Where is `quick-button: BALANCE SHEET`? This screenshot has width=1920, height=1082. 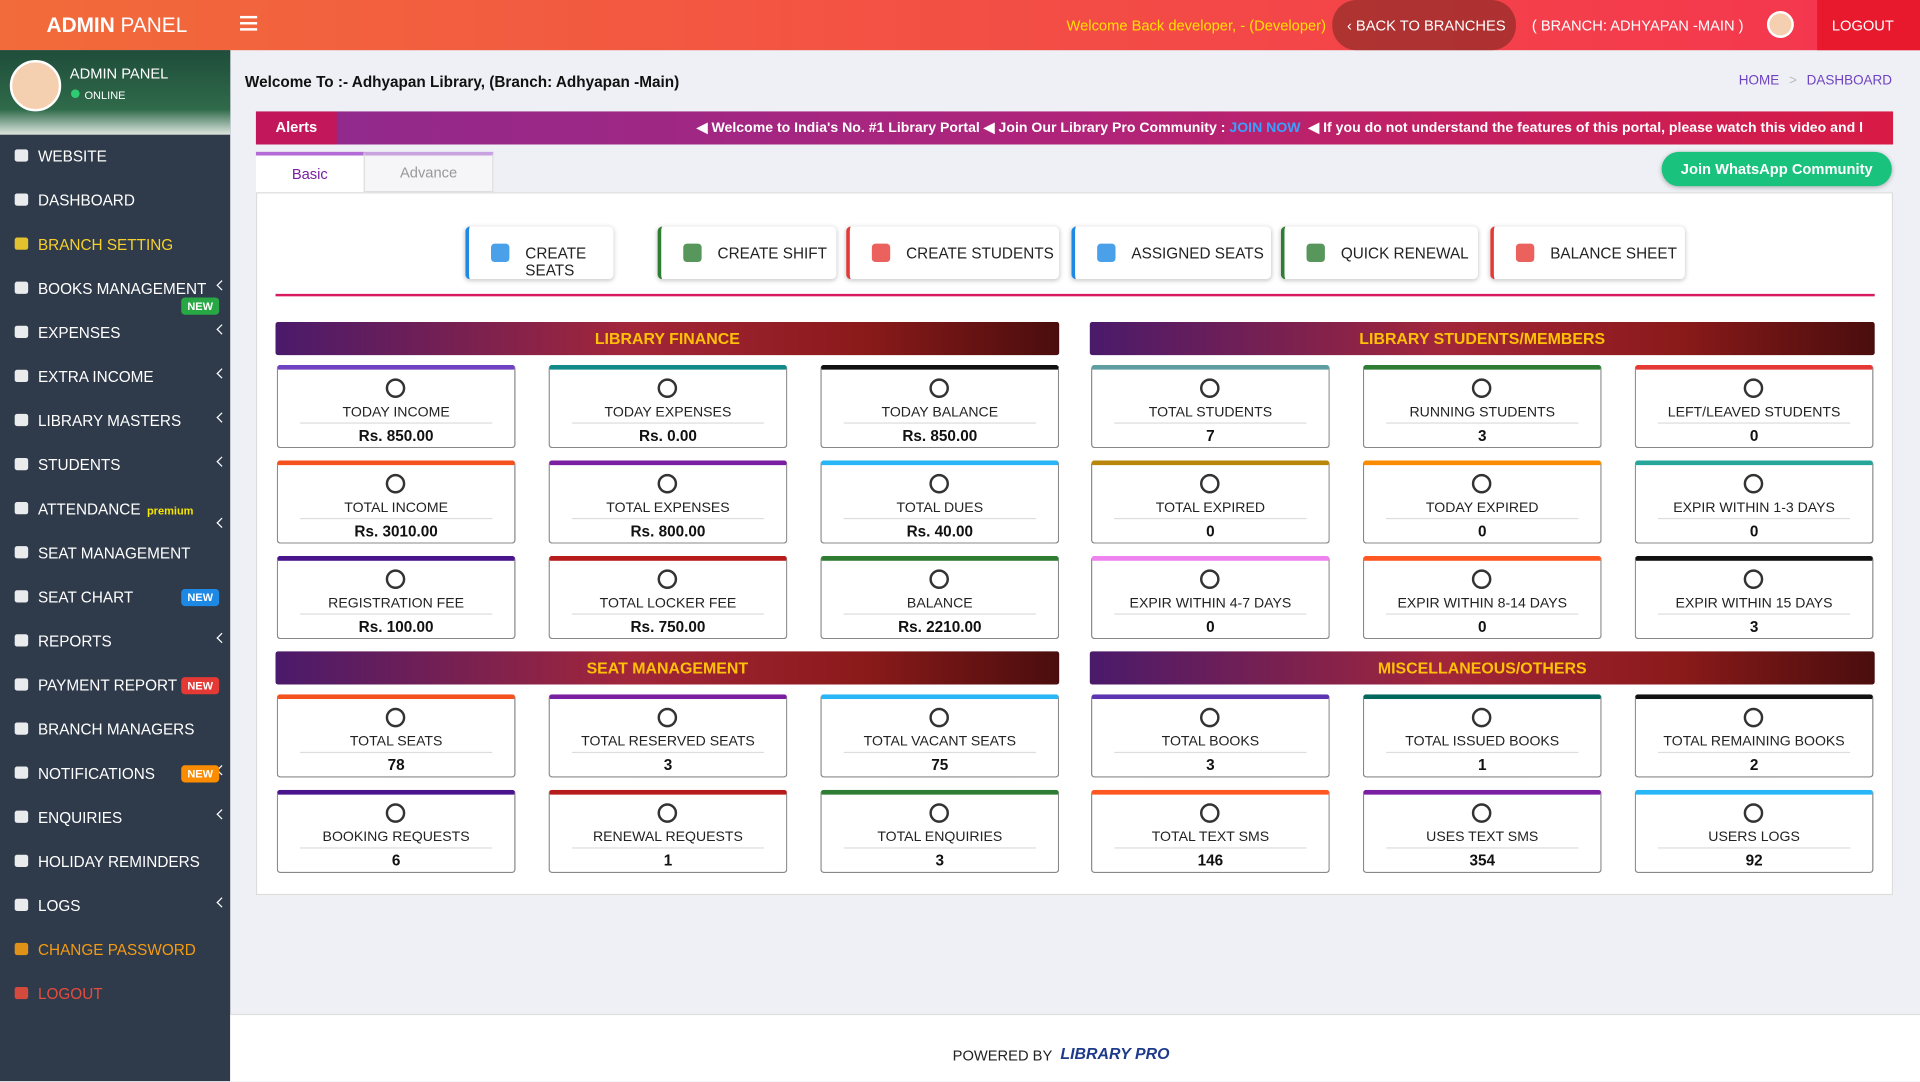
quick-button: BALANCE SHEET is located at coordinates (1587, 253).